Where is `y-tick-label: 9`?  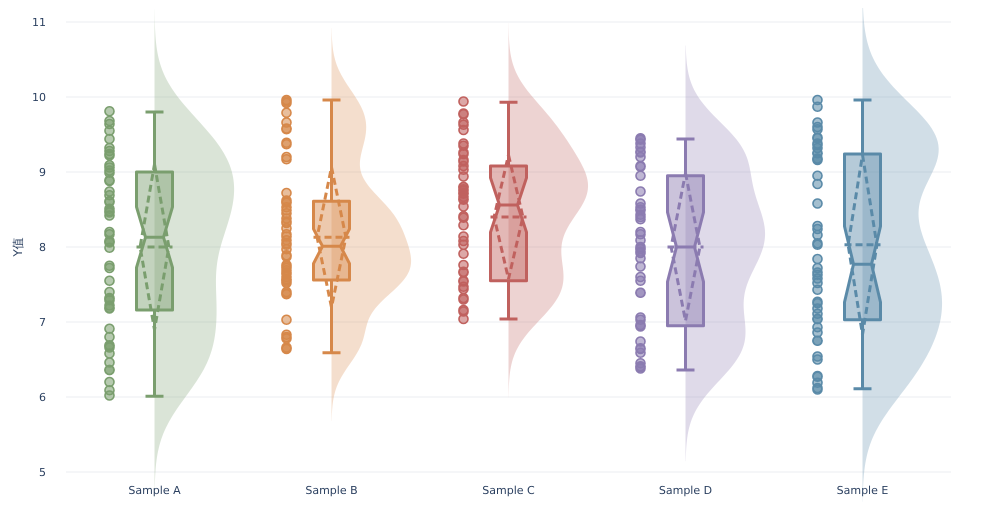 y-tick-label: 9 is located at coordinates (42, 172).